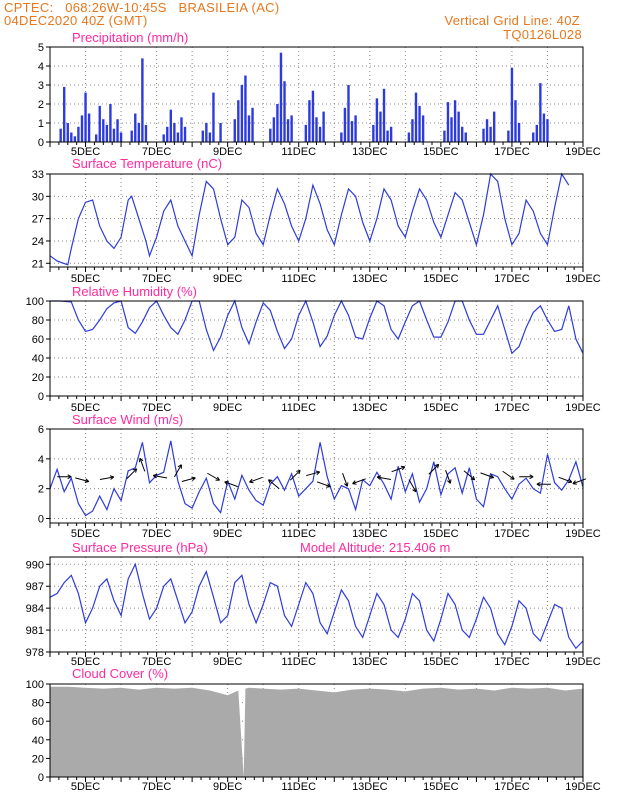 Image resolution: width=618 pixels, height=800 pixels. Describe the element at coordinates (35, 302) in the screenshot. I see `y-tick-label: 100` at that location.